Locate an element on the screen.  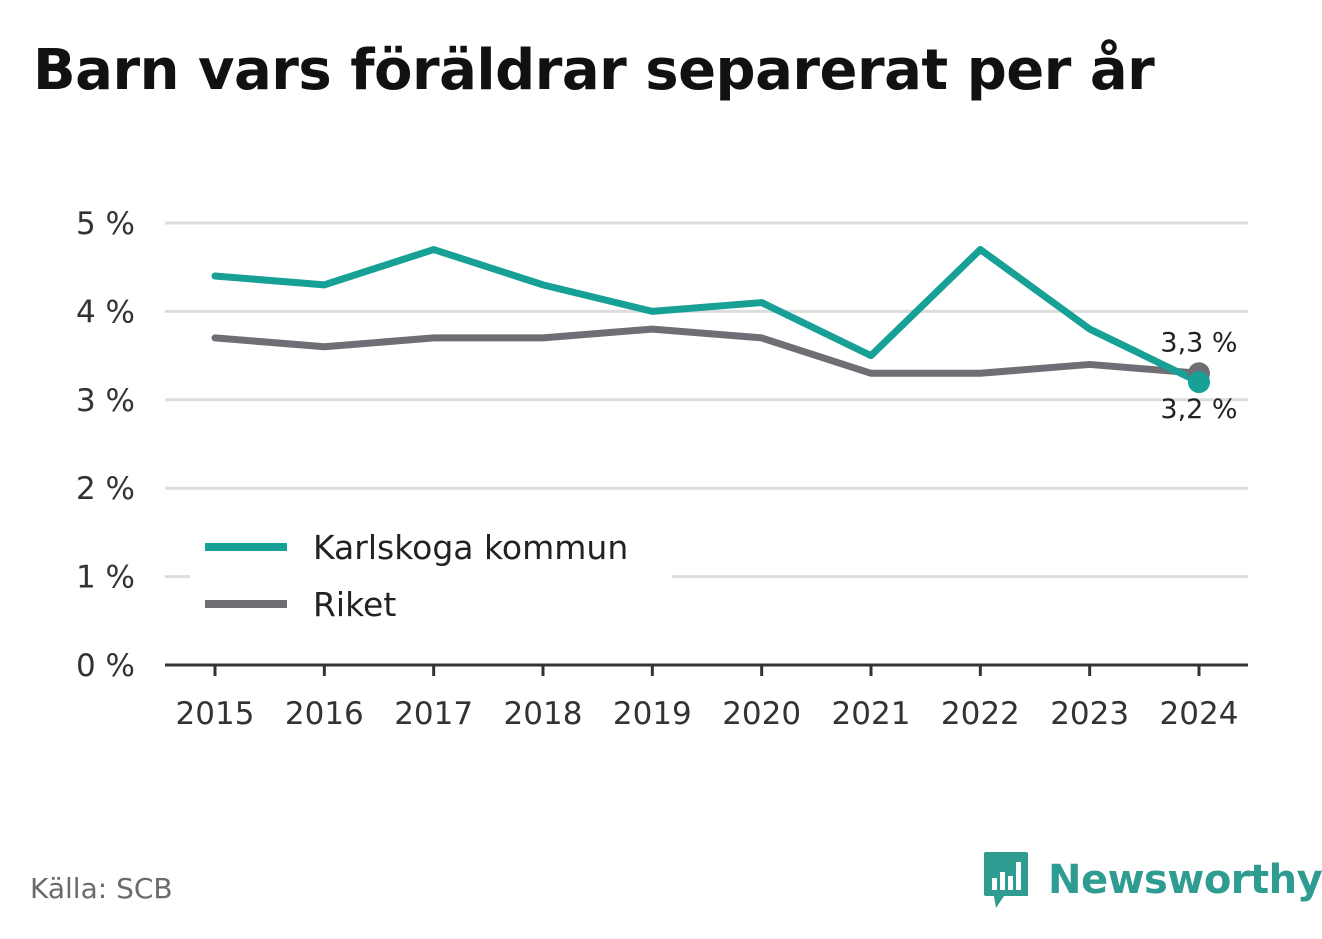
brand: Newsworthy is located at coordinates (1152, 880).